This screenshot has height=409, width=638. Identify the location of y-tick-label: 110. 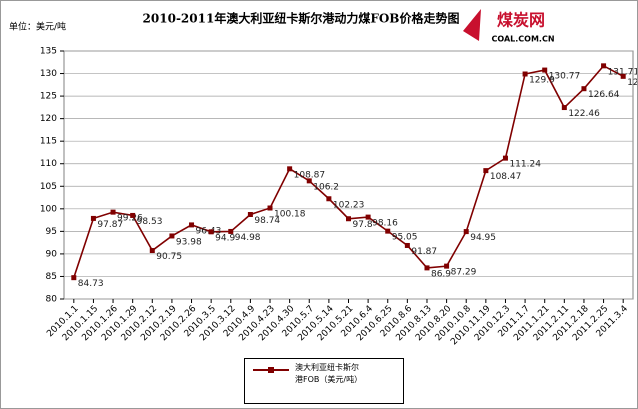
(48, 164).